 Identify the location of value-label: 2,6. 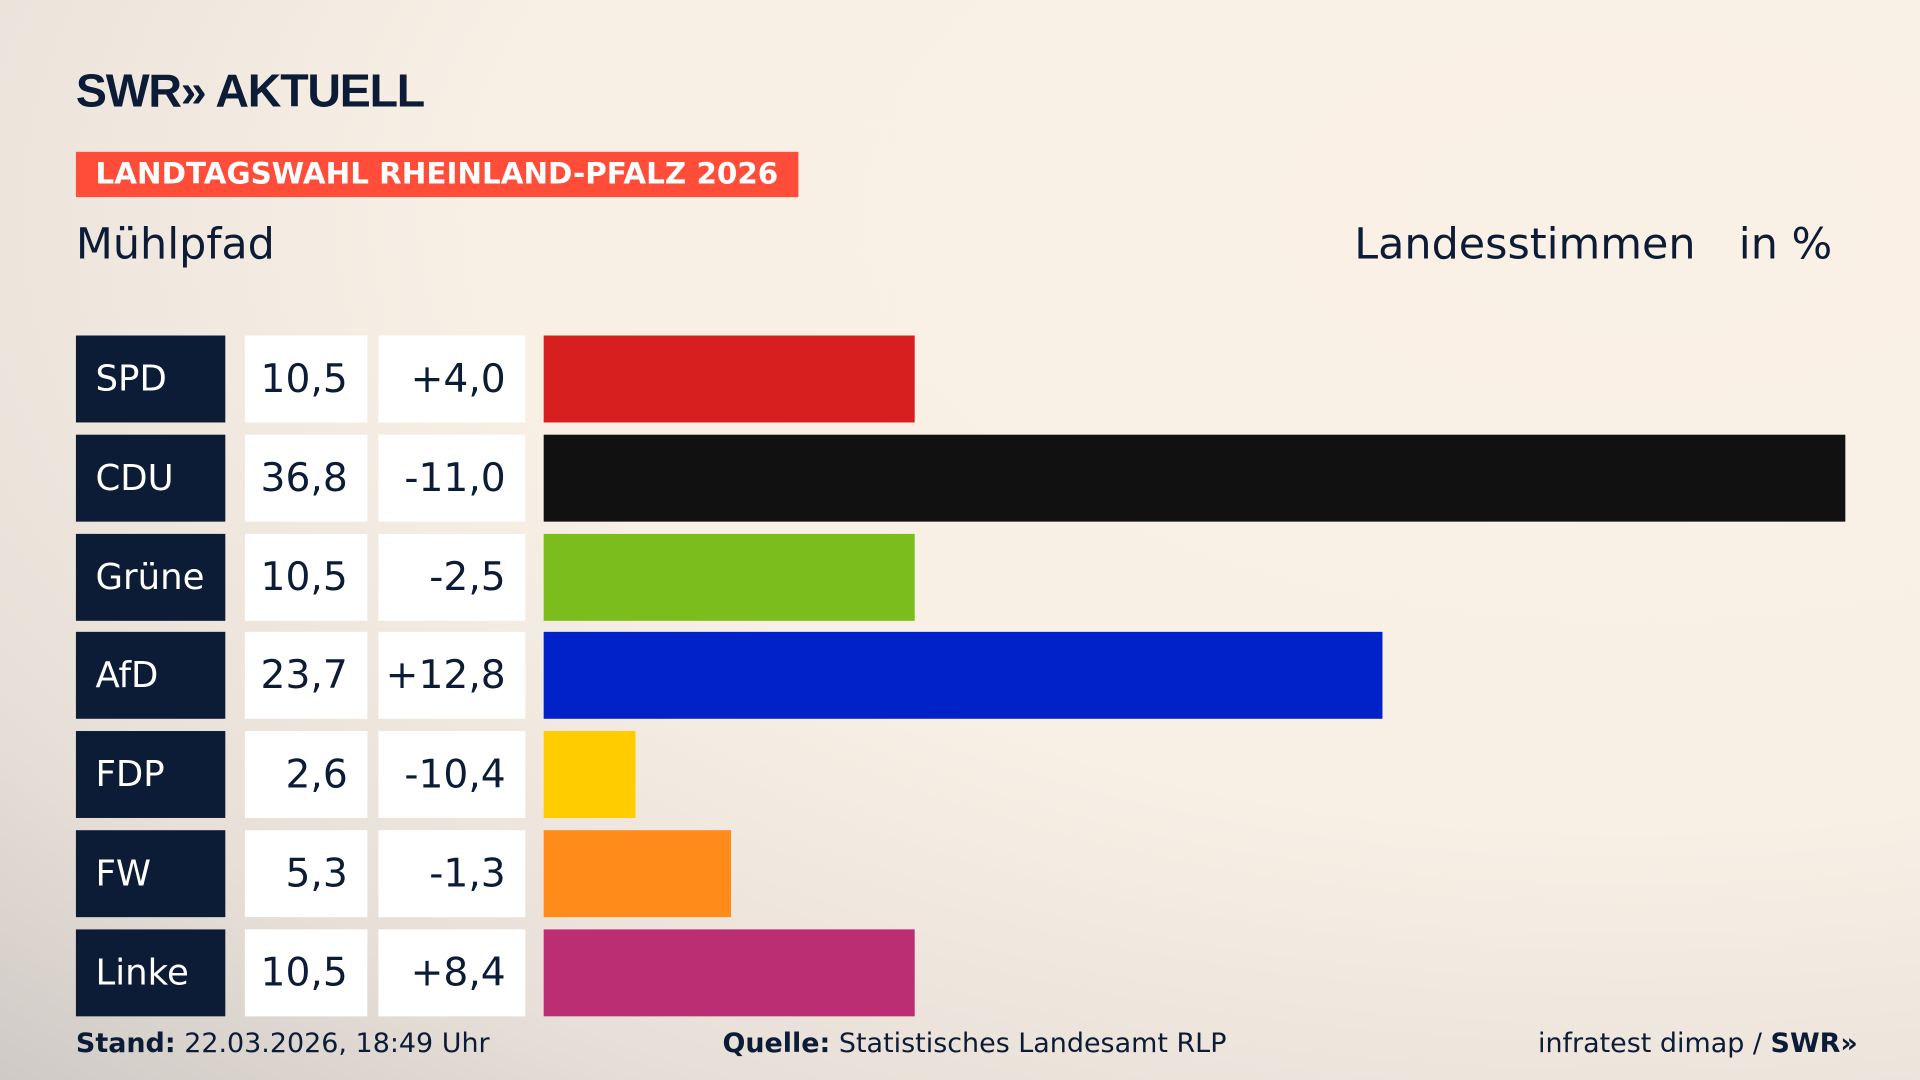
(306, 775).